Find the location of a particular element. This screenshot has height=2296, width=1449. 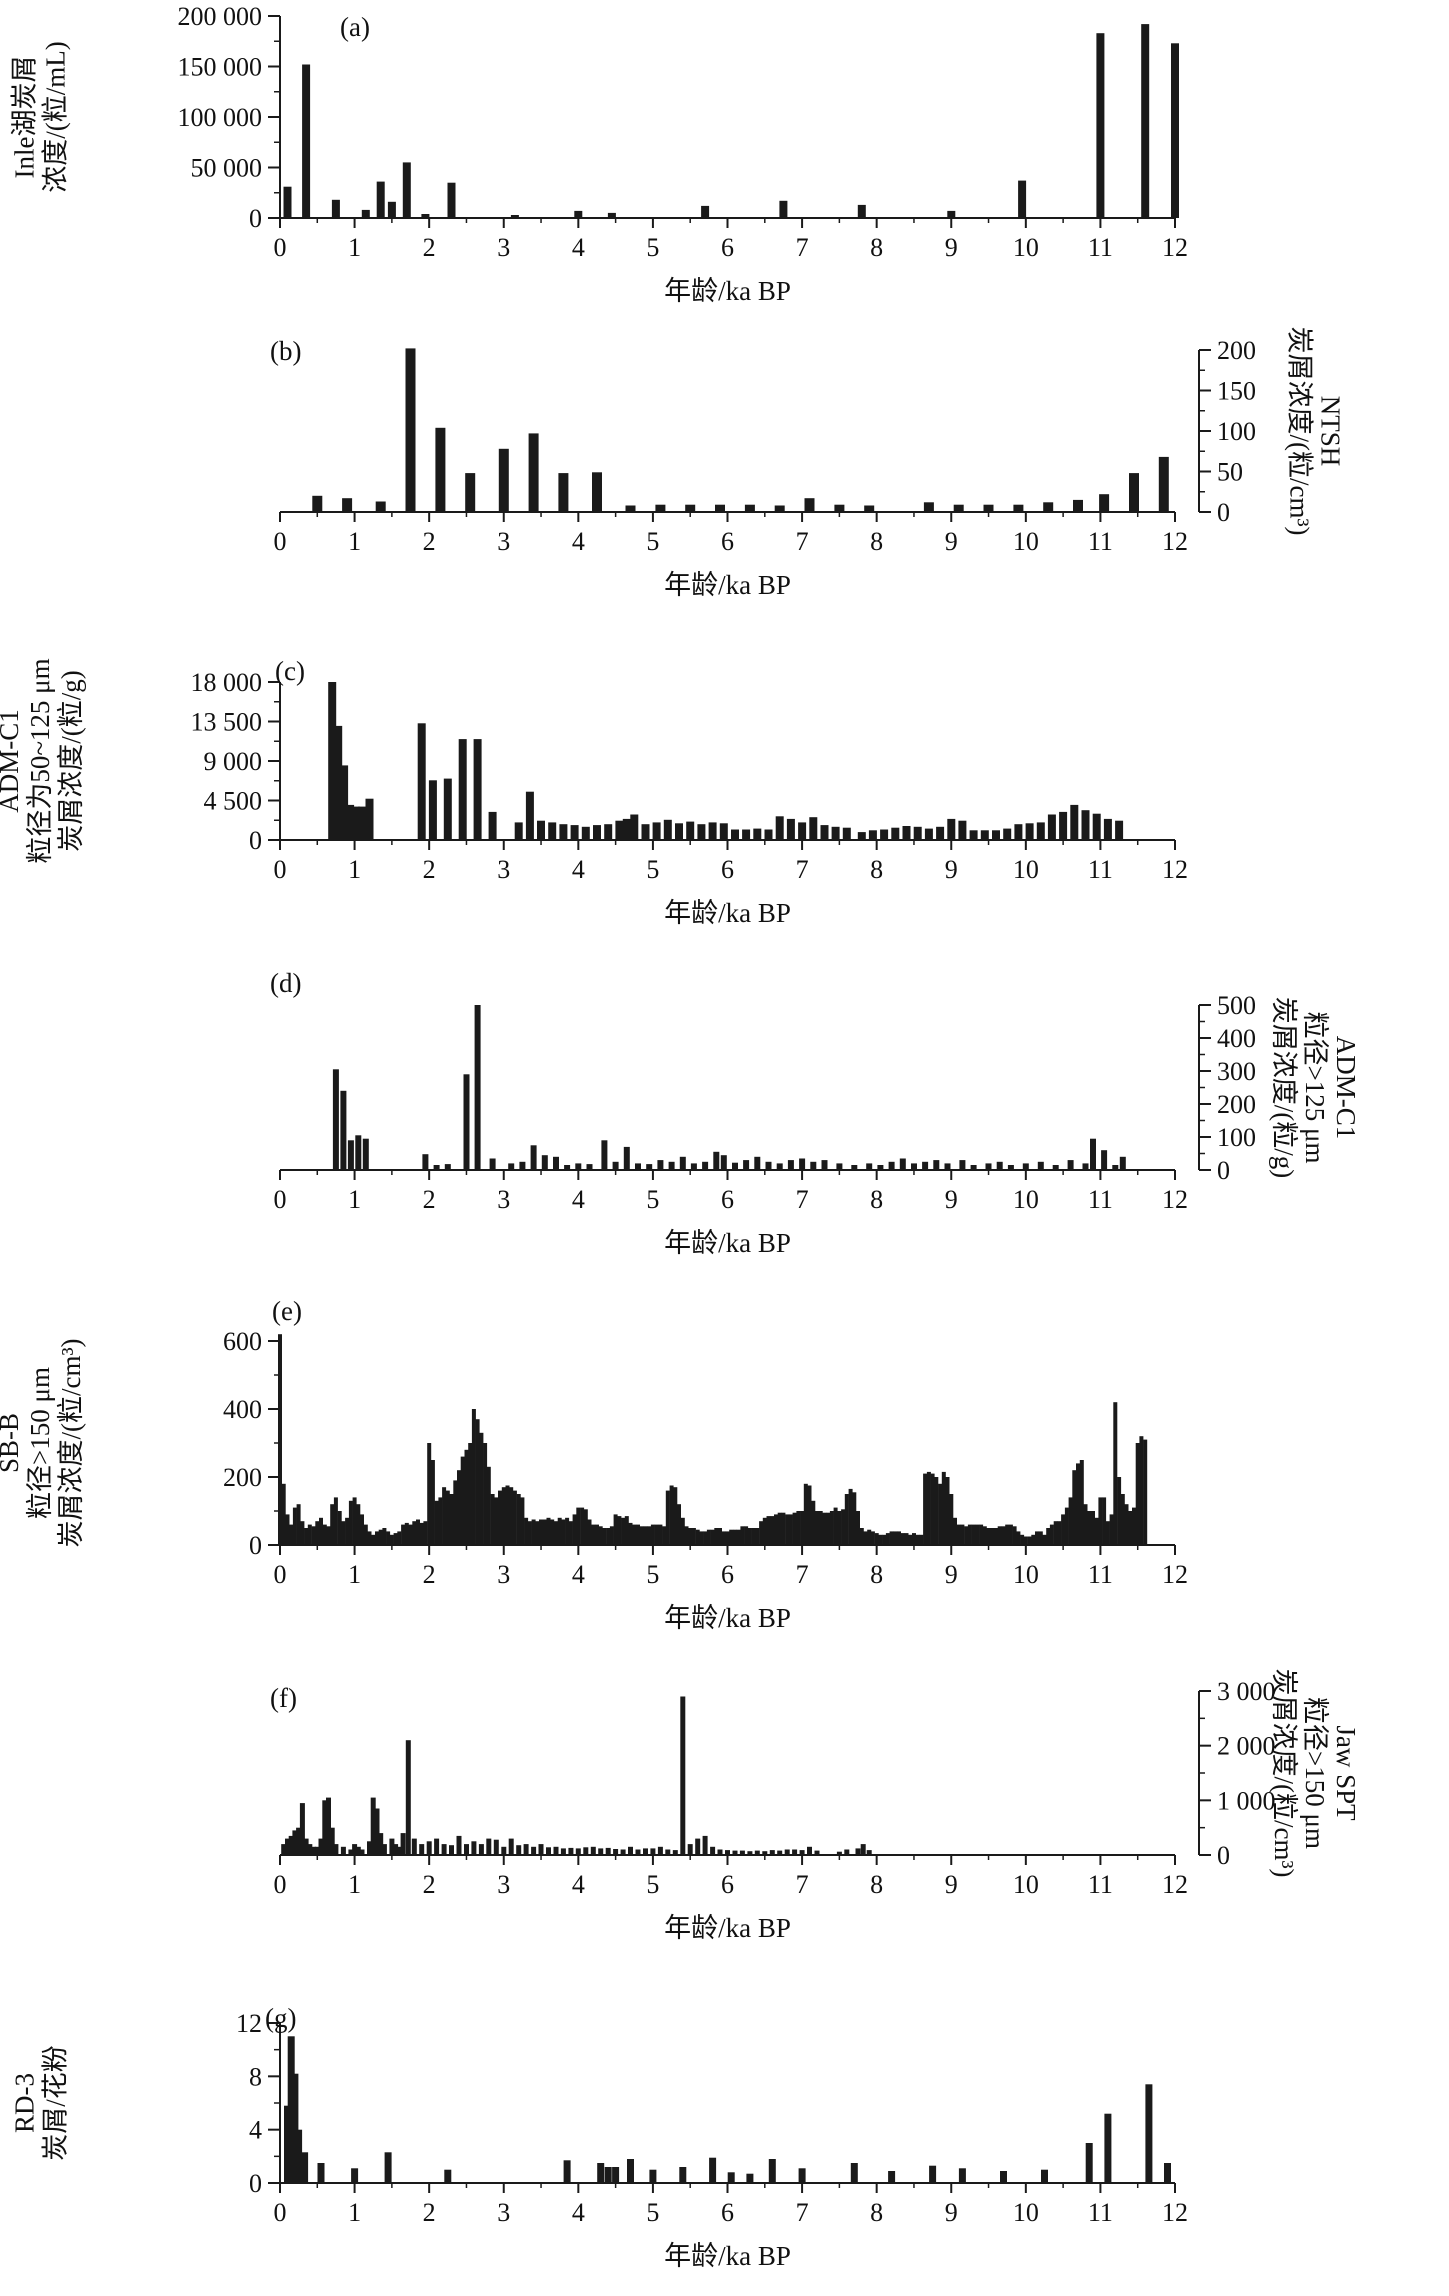

x-tick-label-a-12: 12 is located at coordinates (1175, 247).